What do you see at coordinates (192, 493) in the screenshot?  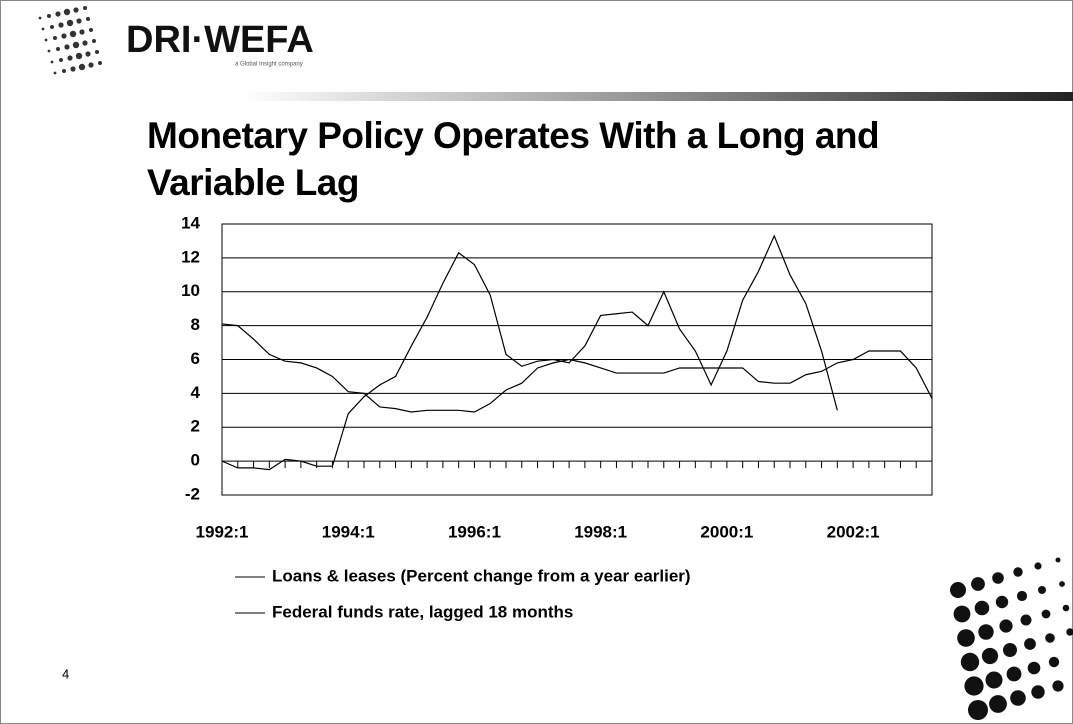 I see `y-tick-label: -2` at bounding box center [192, 493].